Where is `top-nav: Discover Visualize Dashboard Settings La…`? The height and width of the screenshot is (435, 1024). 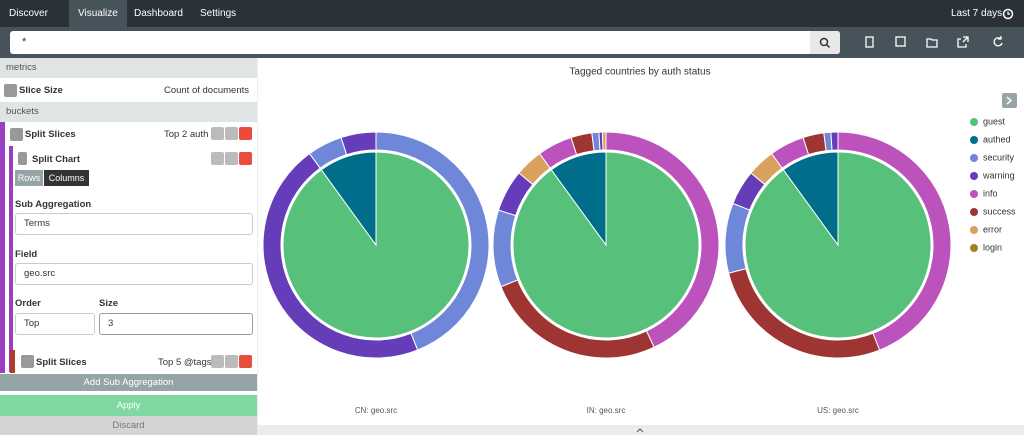
top-nav: Discover Visualize Dashboard Settings La… is located at coordinates (512, 13).